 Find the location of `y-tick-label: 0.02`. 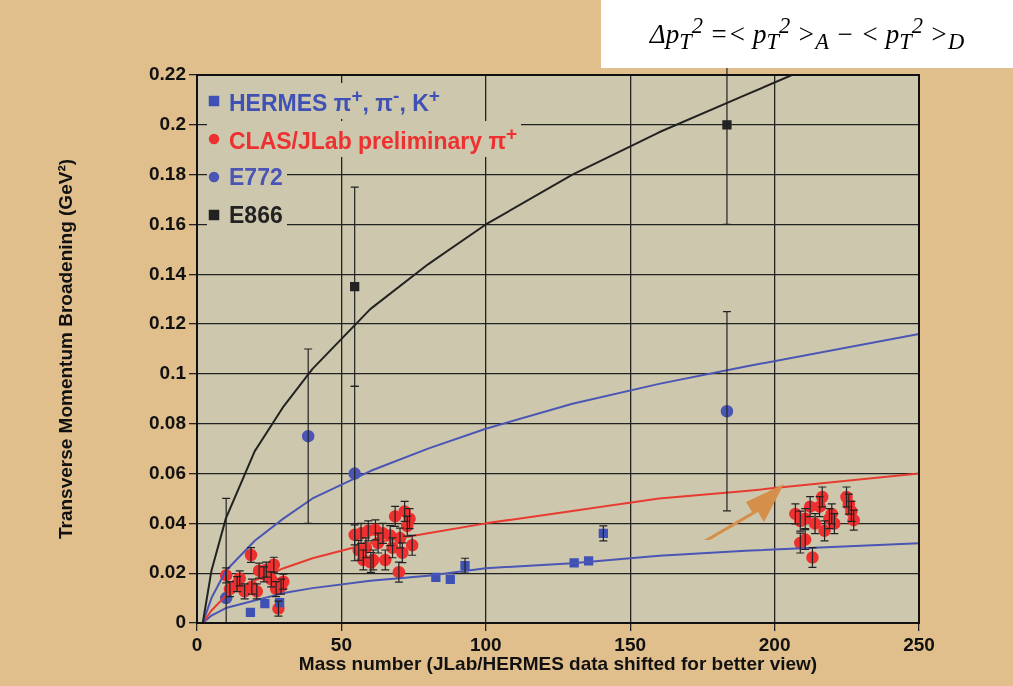

y-tick-label: 0.02 is located at coordinates (167, 572).